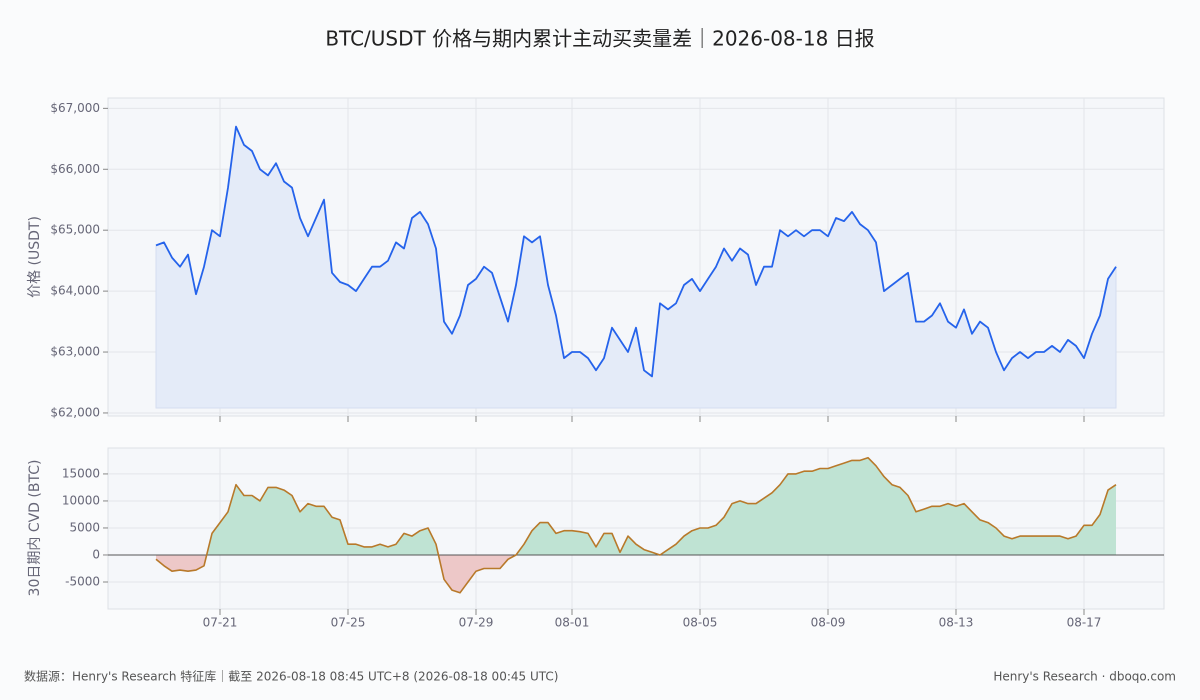 The width and height of the screenshot is (1200, 700). What do you see at coordinates (96, 554) in the screenshot?
I see `y-tick-label: 0` at bounding box center [96, 554].